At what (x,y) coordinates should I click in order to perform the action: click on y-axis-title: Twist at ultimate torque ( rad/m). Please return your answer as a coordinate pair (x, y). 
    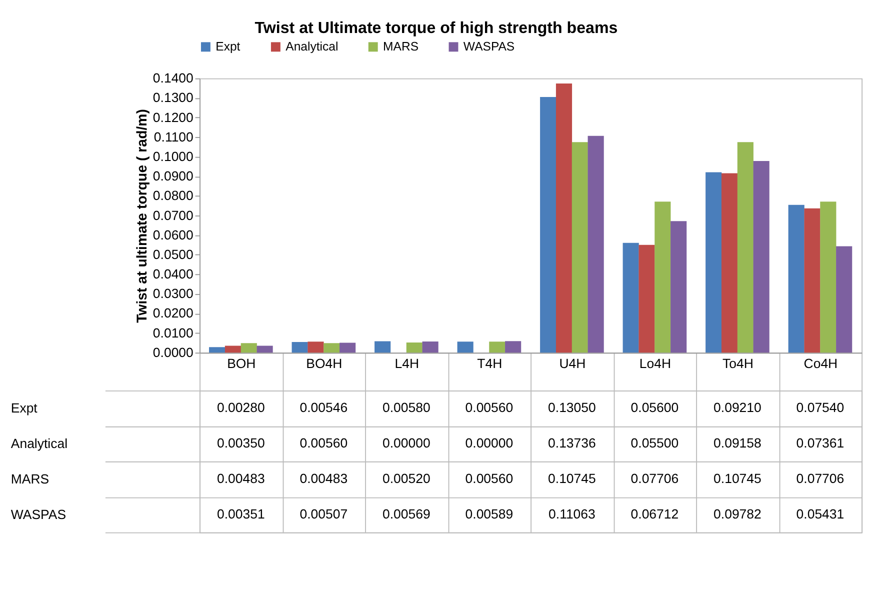
    Looking at the image, I should click on (142, 215).